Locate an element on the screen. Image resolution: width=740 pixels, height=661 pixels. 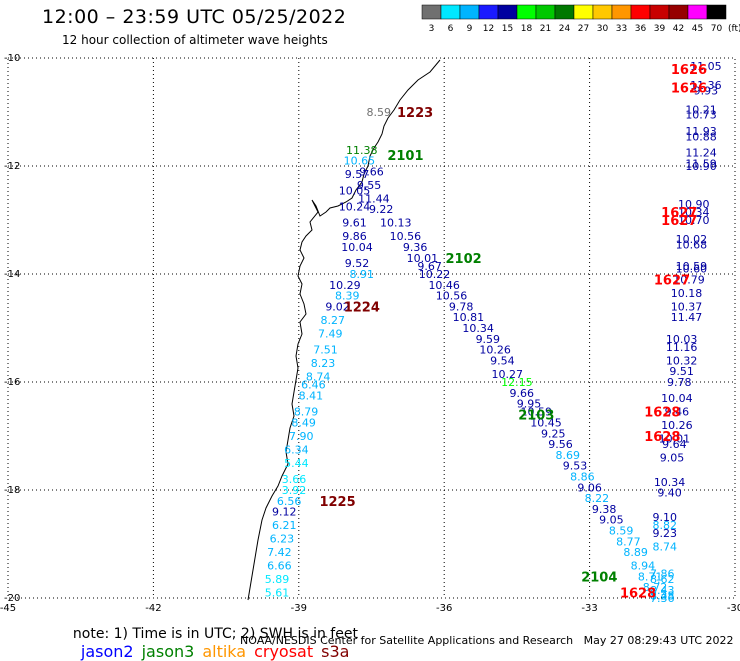
colorbar-label: 18 is located at coordinates (527, 29).